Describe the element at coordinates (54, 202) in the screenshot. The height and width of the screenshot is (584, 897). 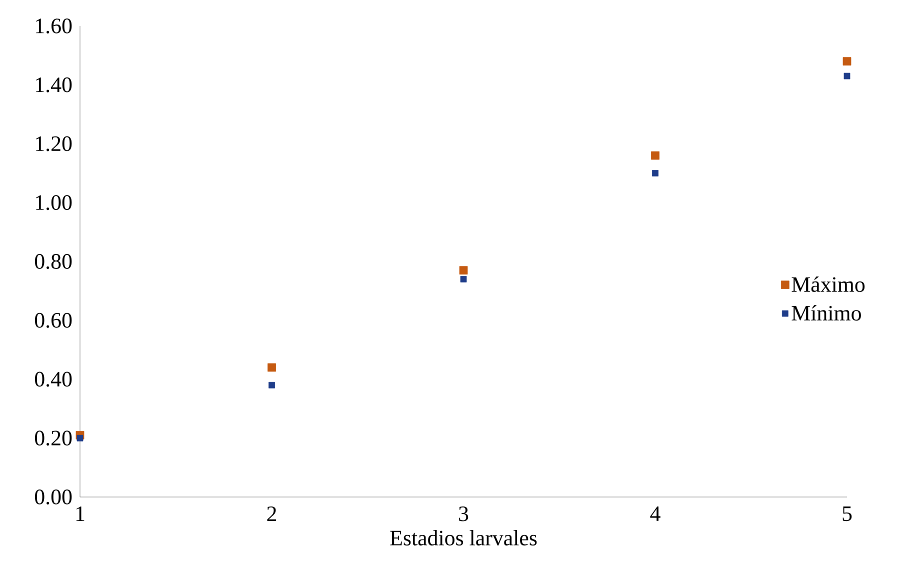
I see `y-tick-label: 1.00` at that location.